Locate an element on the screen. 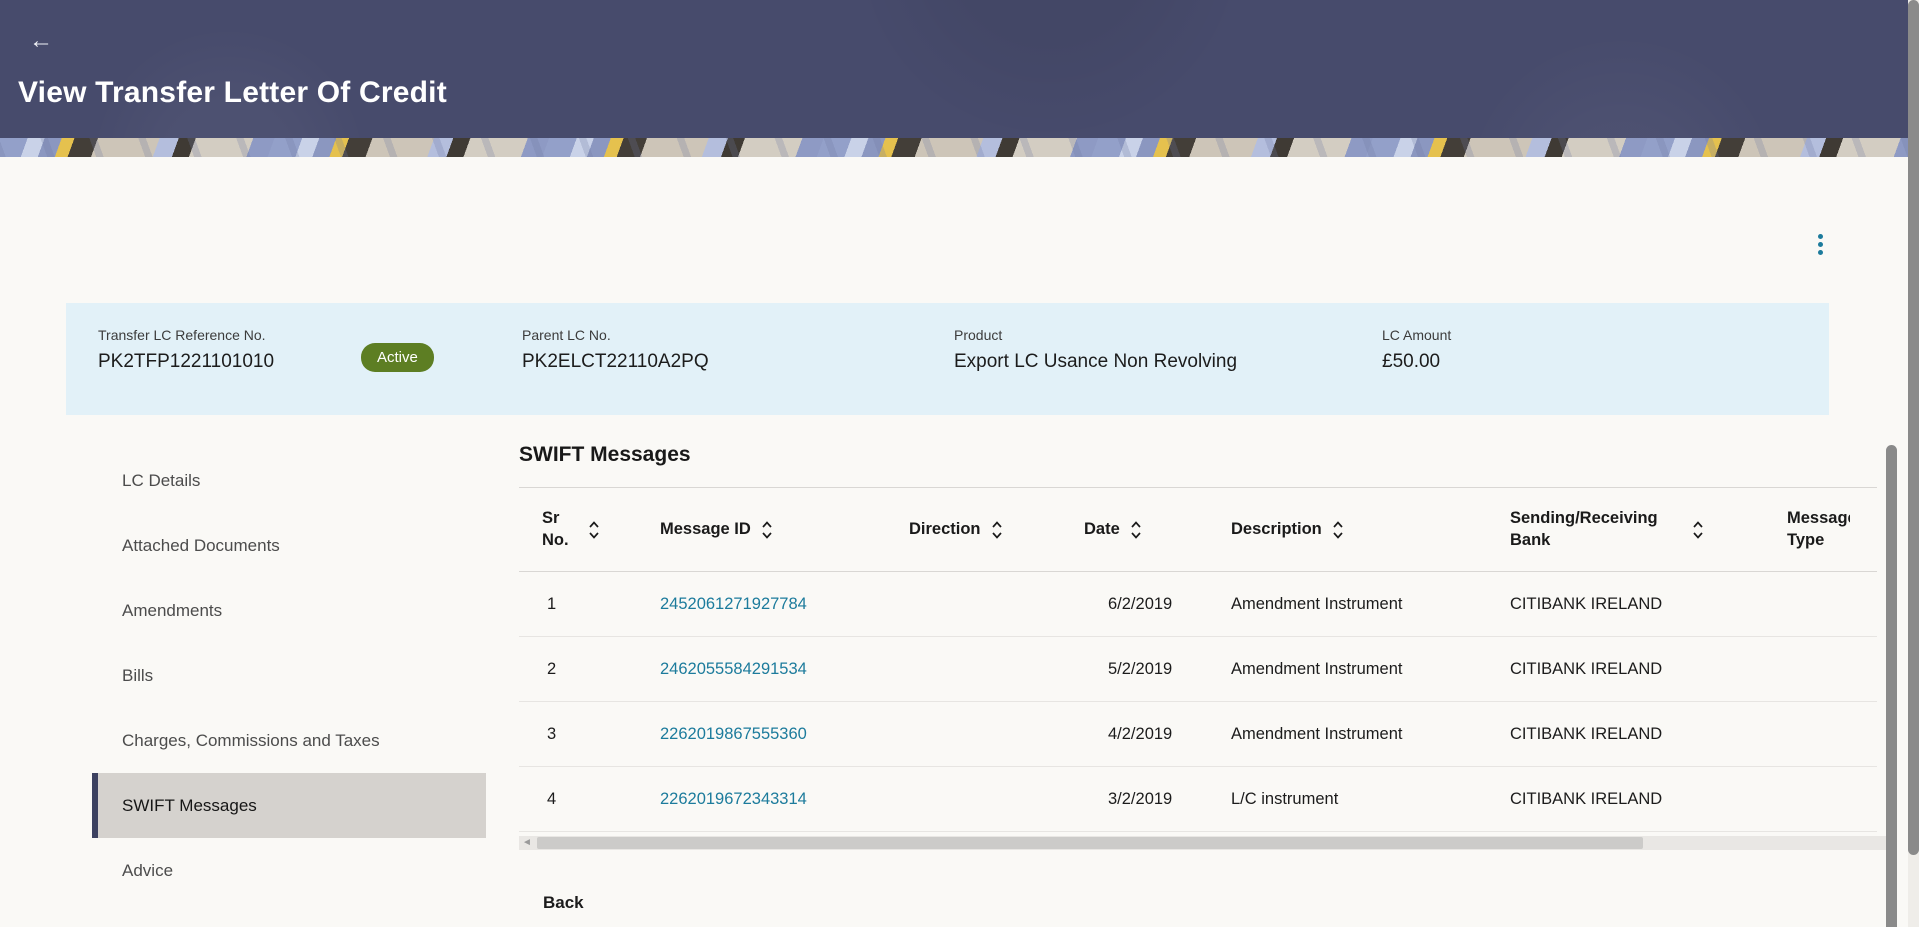 Image resolution: width=1919 pixels, height=927 pixels. message-id-link: 2462055584291534 is located at coordinates (733, 668).